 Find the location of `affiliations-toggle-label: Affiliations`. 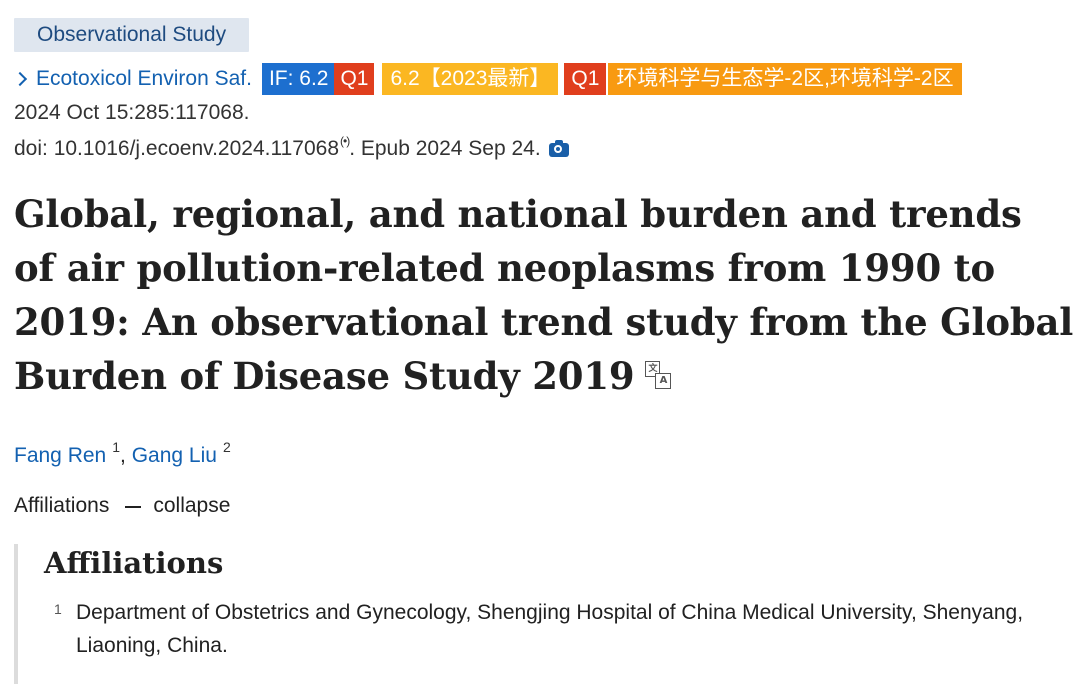

affiliations-toggle-label: Affiliations is located at coordinates (62, 505).